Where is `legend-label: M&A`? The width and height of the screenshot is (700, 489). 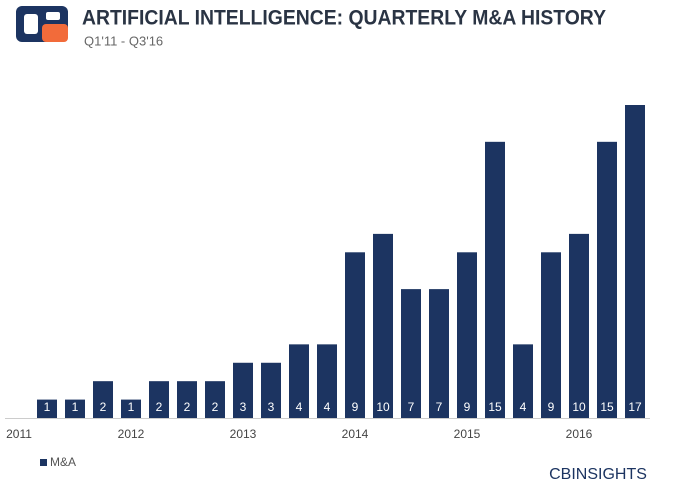
legend-label: M&A is located at coordinates (63, 462).